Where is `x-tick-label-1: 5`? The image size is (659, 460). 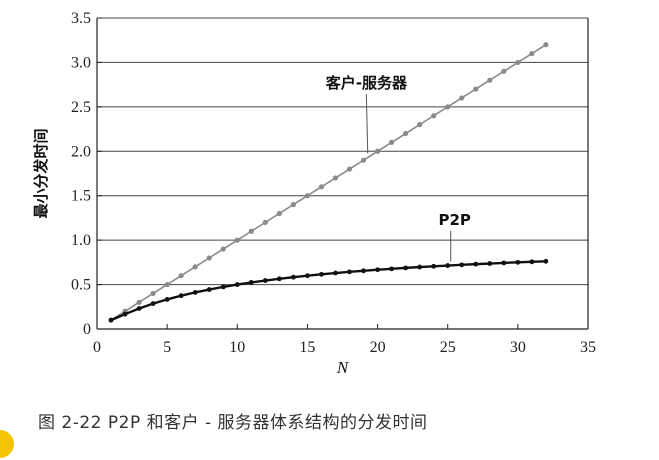 x-tick-label-1: 5 is located at coordinates (167, 347).